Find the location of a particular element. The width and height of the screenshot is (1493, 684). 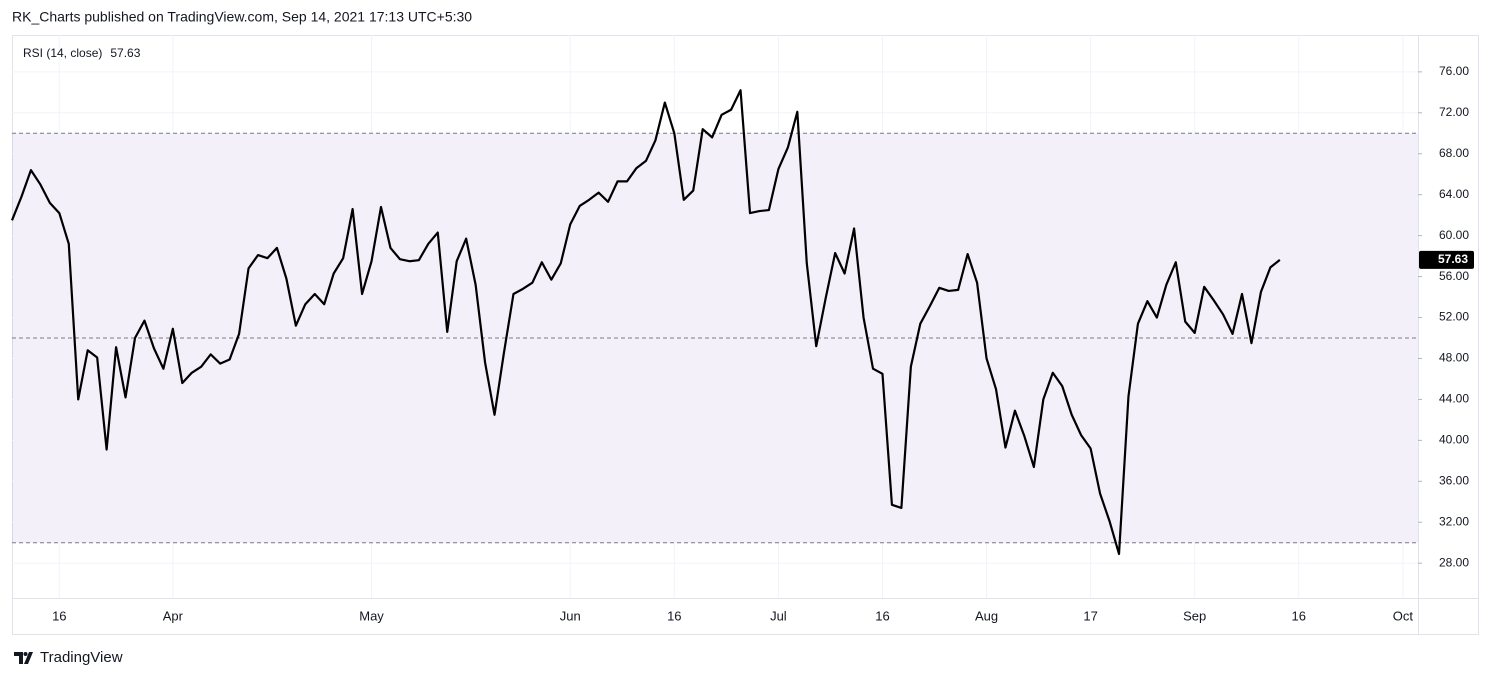

legend-label: RSI (14, close) is located at coordinates (62, 53).